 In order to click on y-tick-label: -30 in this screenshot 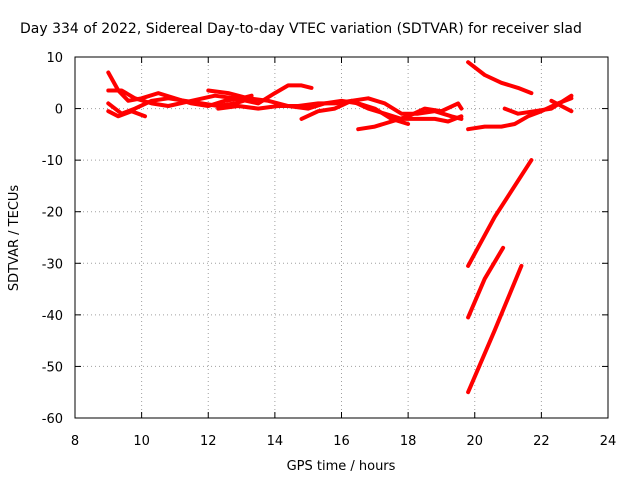, I will do `click(52, 264)`.